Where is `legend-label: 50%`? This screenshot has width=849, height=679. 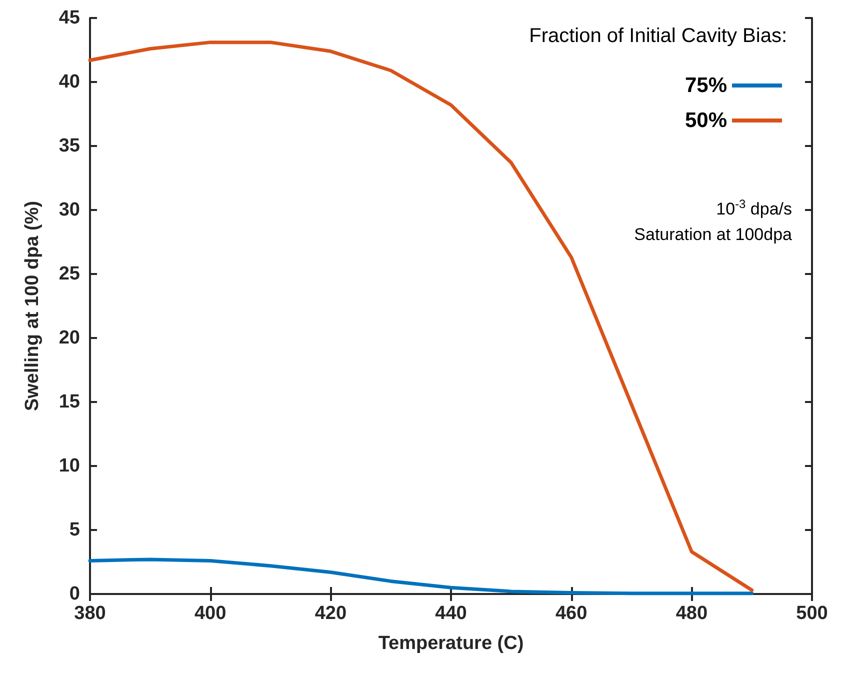
legend-label: 50% is located at coordinates (706, 120).